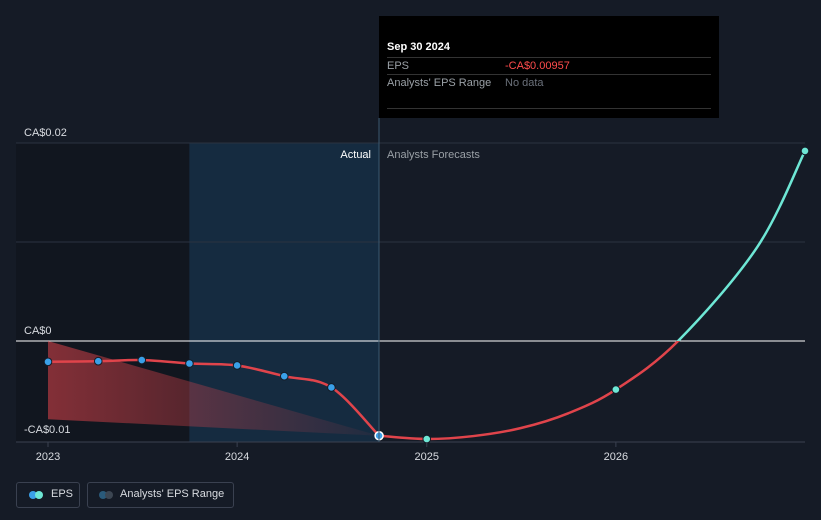  What do you see at coordinates (62, 494) in the screenshot?
I see `legend-eps-label: EPS` at bounding box center [62, 494].